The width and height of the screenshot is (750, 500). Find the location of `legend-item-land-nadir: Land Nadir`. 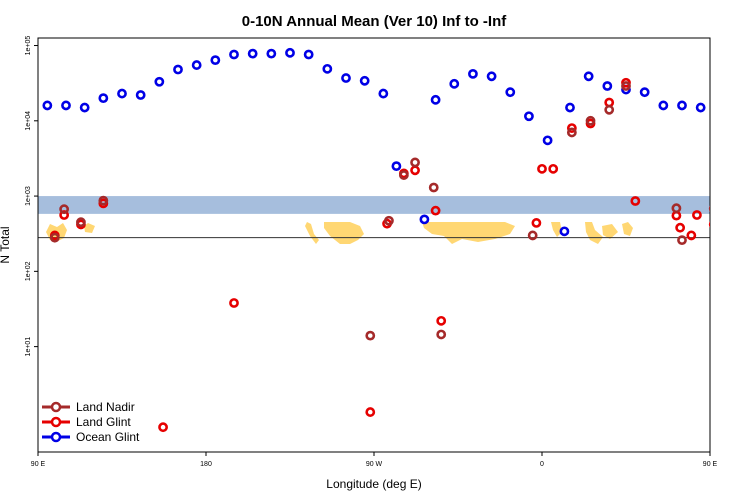

legend-item-land-nadir: Land Nadir is located at coordinates (88, 407).